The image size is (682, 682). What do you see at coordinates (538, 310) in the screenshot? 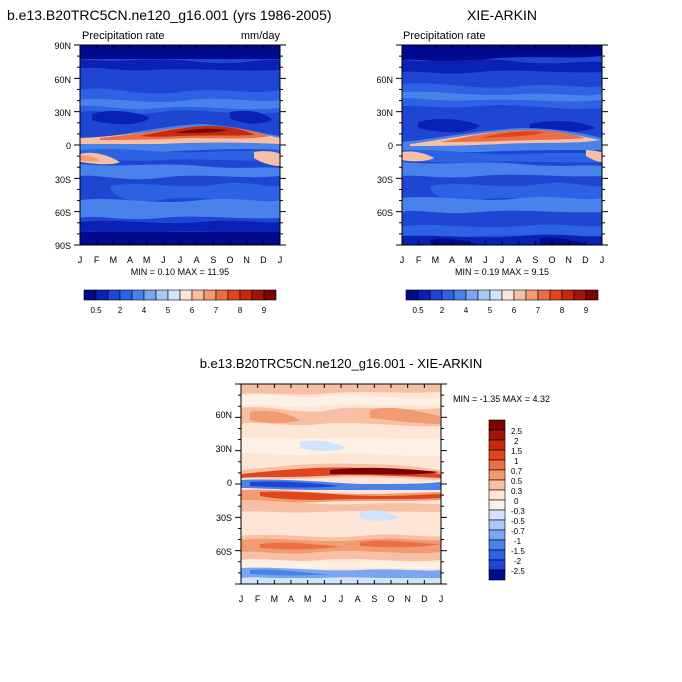
I see `colorbar-label: 7` at bounding box center [538, 310].